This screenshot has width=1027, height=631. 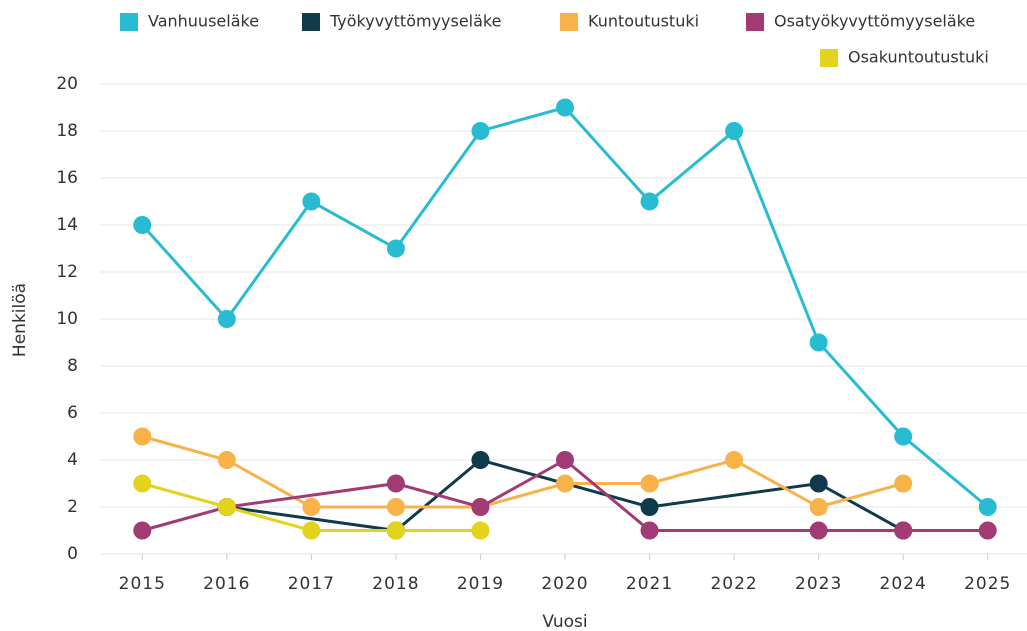 What do you see at coordinates (67, 225) in the screenshot?
I see `y-tick-label: 14` at bounding box center [67, 225].